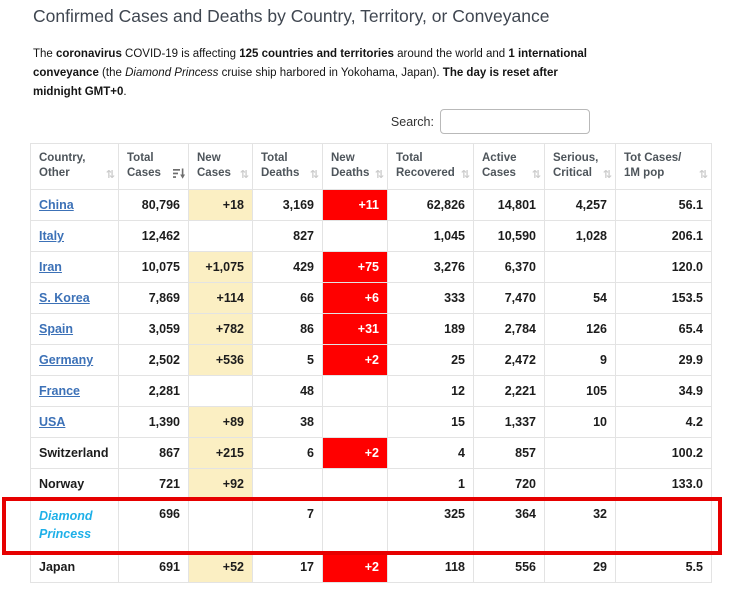 The height and width of the screenshot is (600, 751). I want to click on cell-total-cases: 2,281, so click(153, 391).